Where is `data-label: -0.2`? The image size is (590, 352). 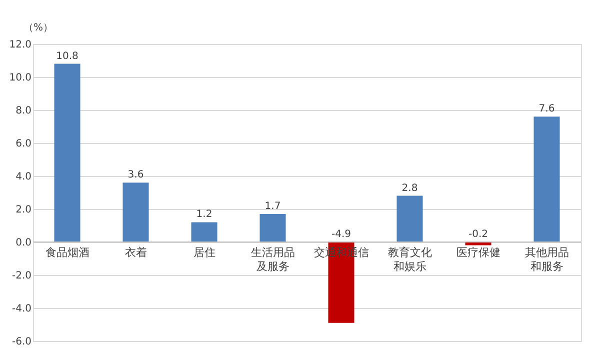 data-label: -0.2 is located at coordinates (478, 234).